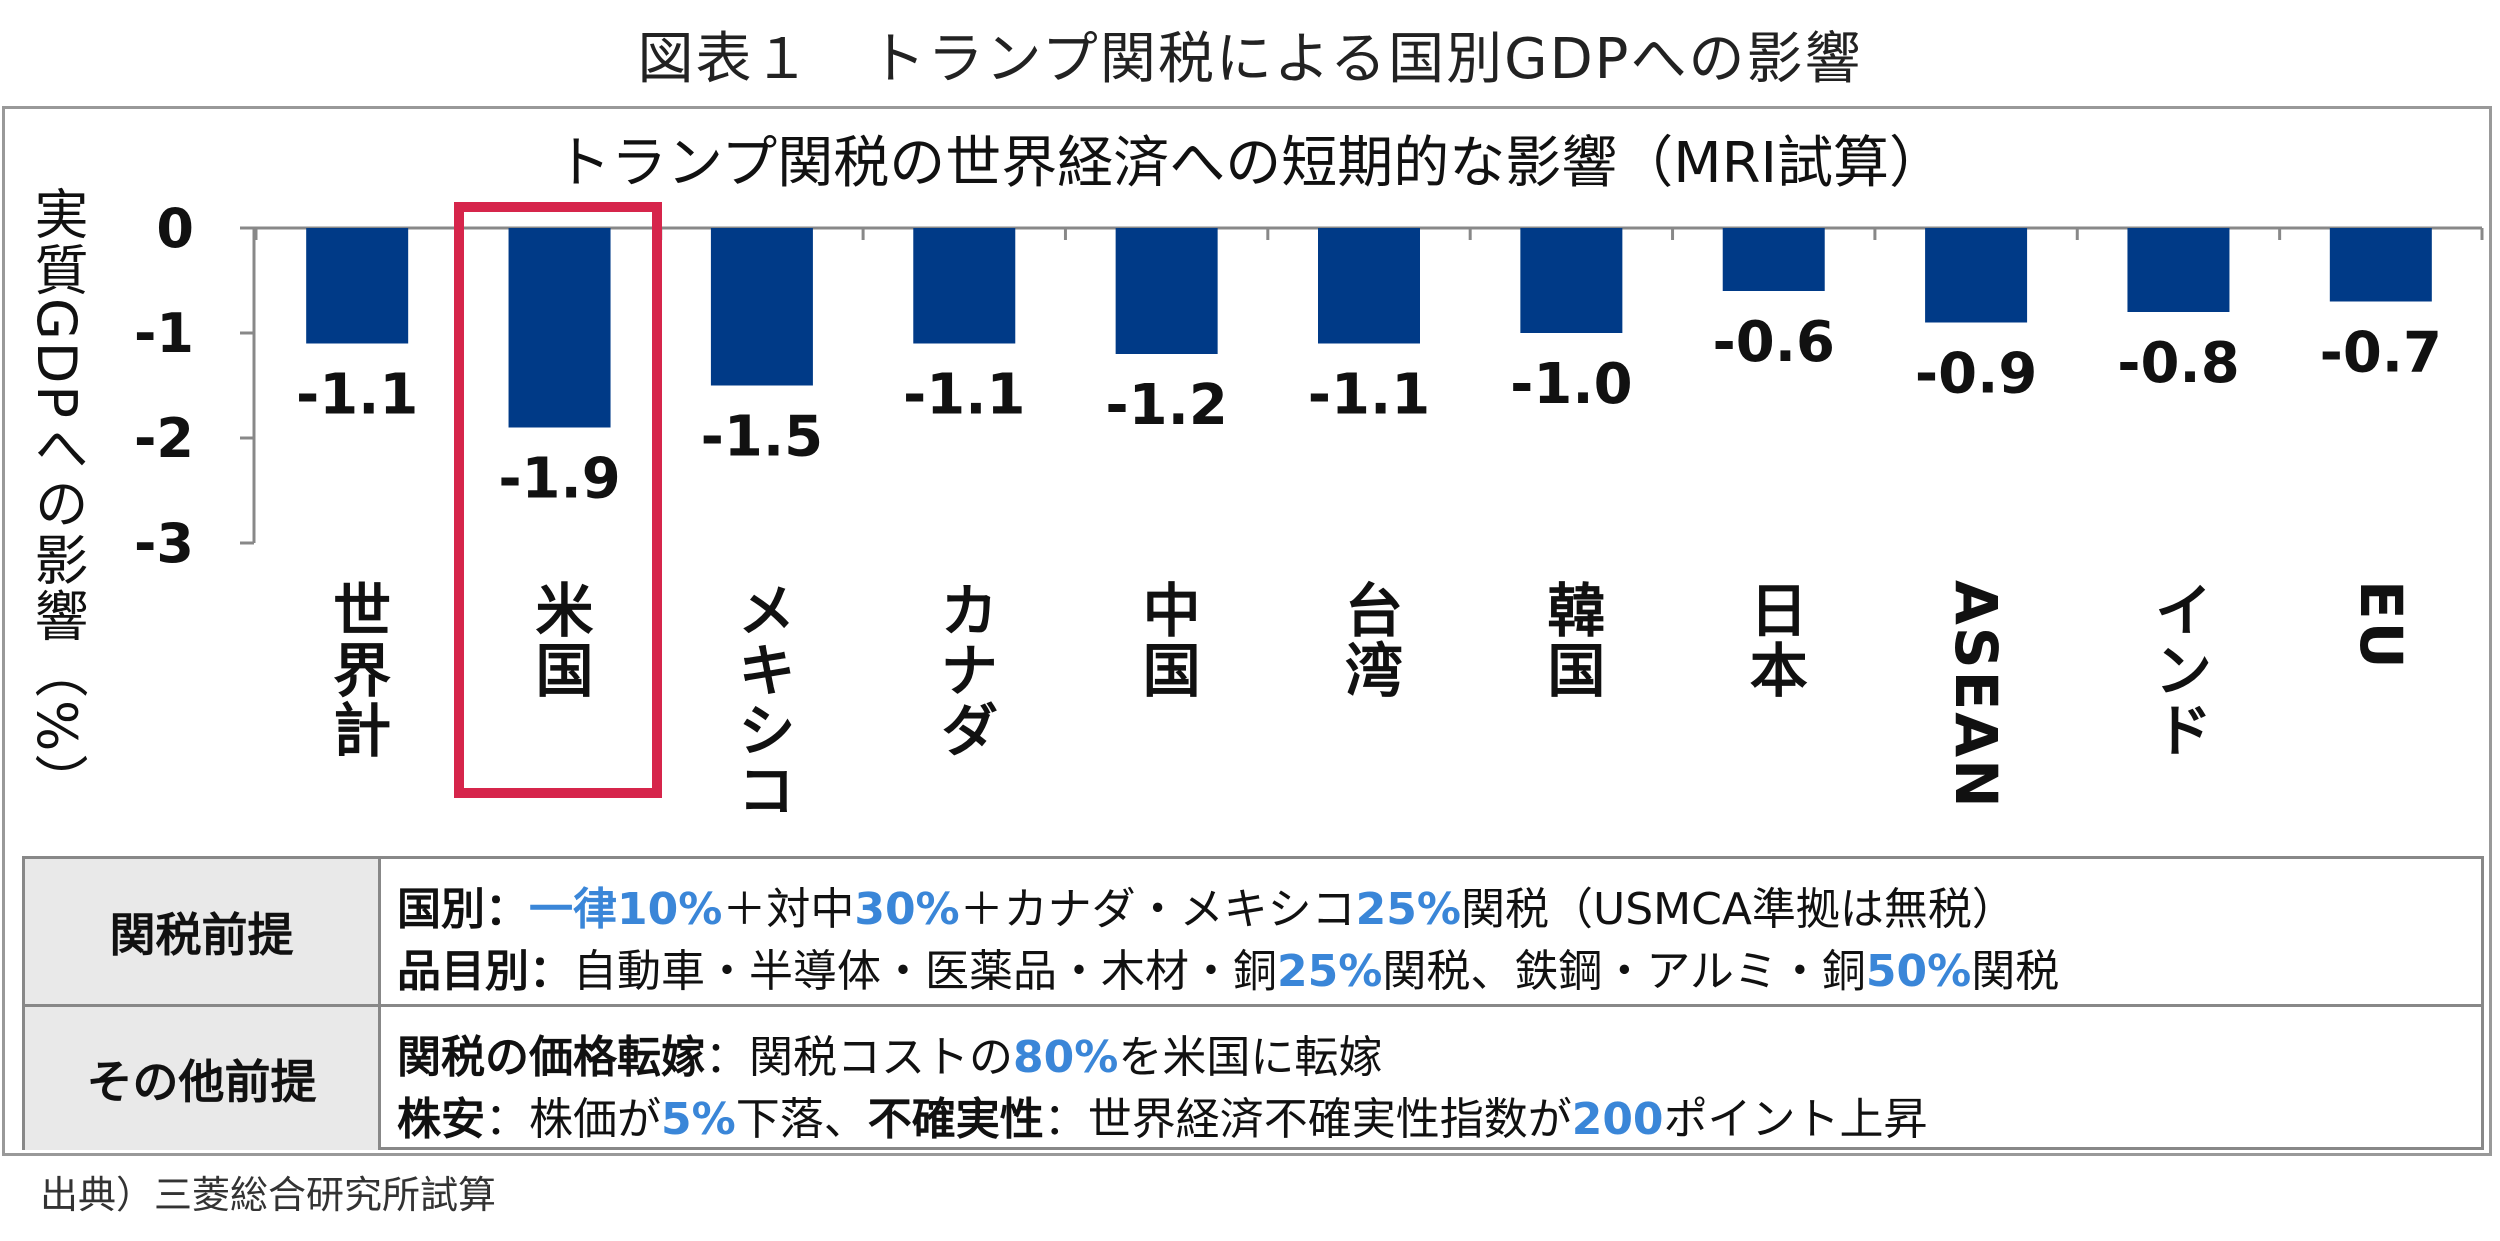  I want to click on figure-title: 図表１ トランプ関税による国別GDPへの影響, so click(1250, 59).